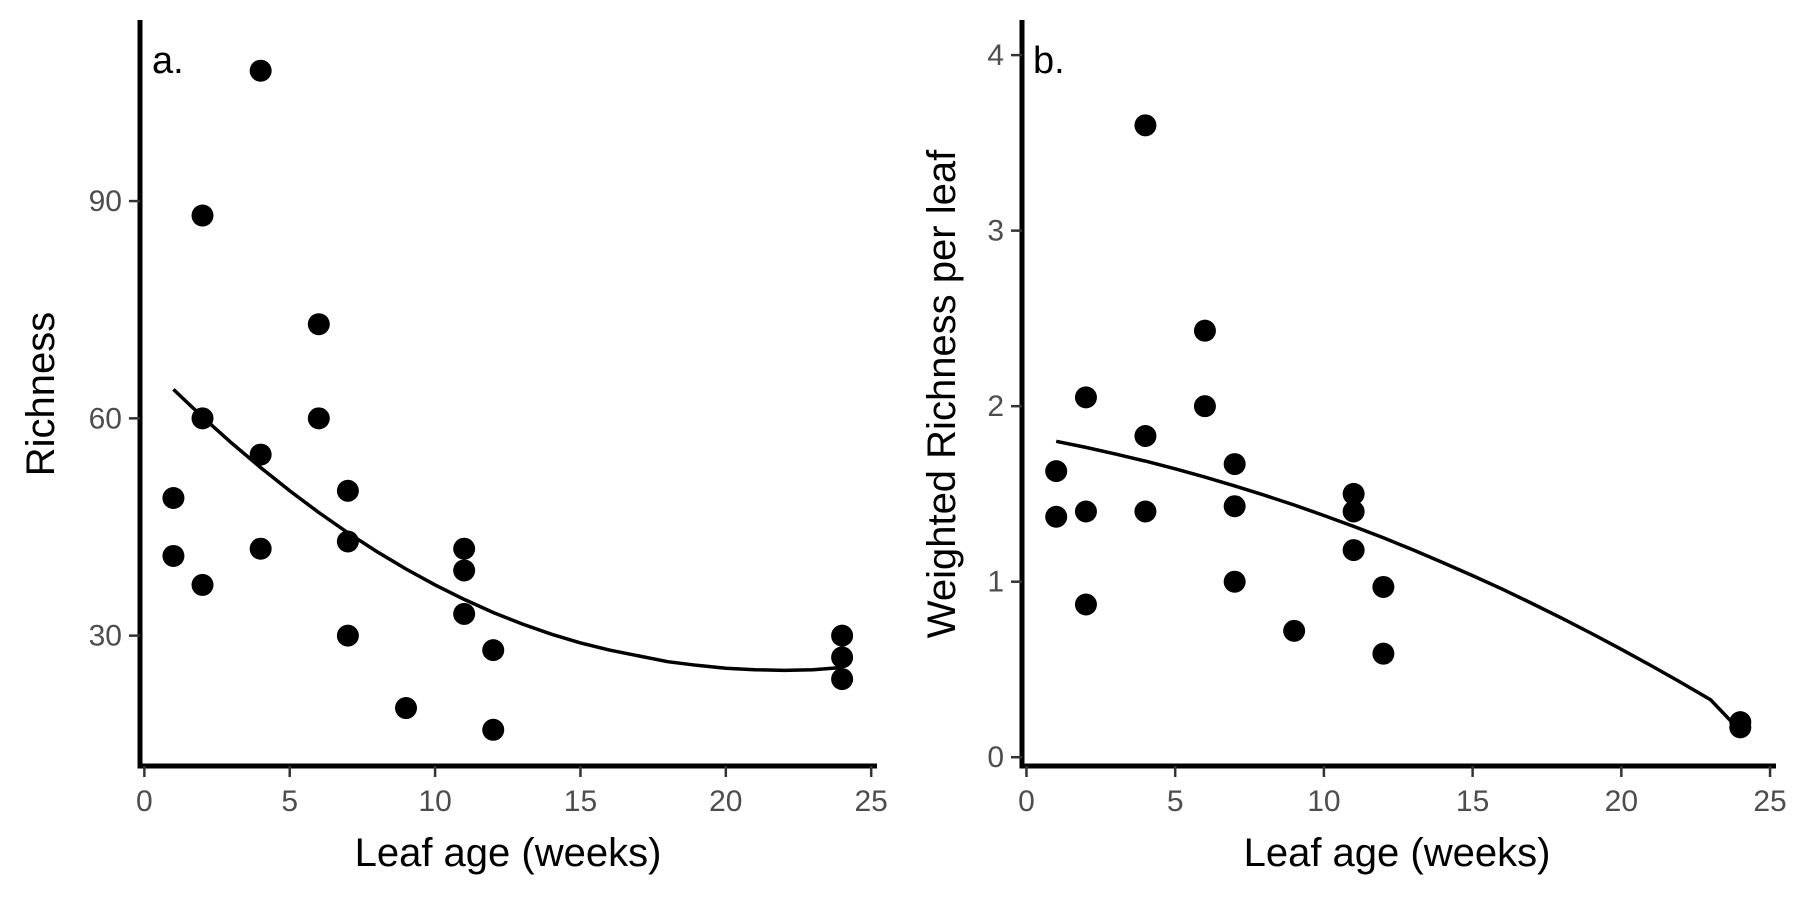 This screenshot has height=899, width=1799. What do you see at coordinates (41, 394) in the screenshot?
I see `panel-a-y-axis-title: Richness` at bounding box center [41, 394].